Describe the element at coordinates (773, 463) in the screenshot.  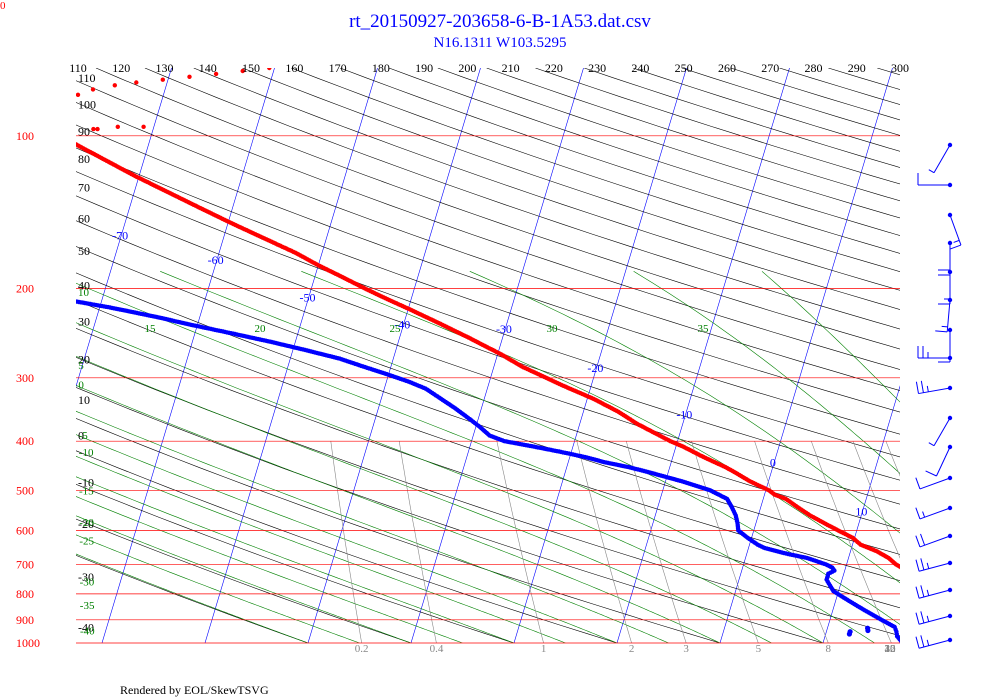
I see `isotherm-label: 0` at that location.